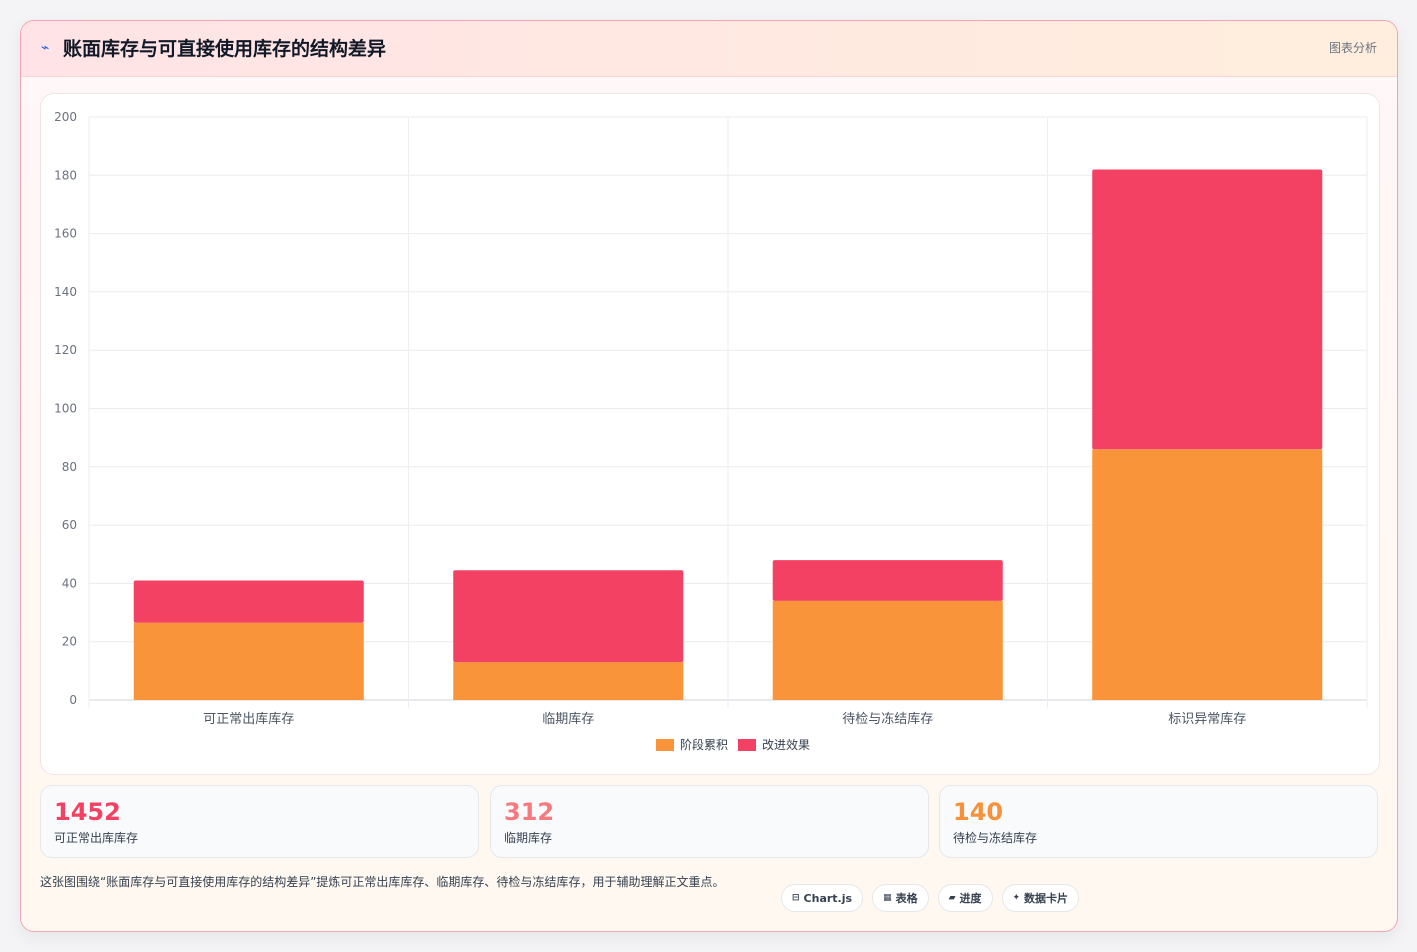 The width and height of the screenshot is (1417, 952). Describe the element at coordinates (709, 821) in the screenshot. I see `kpi-card: 312 临期库存` at that location.